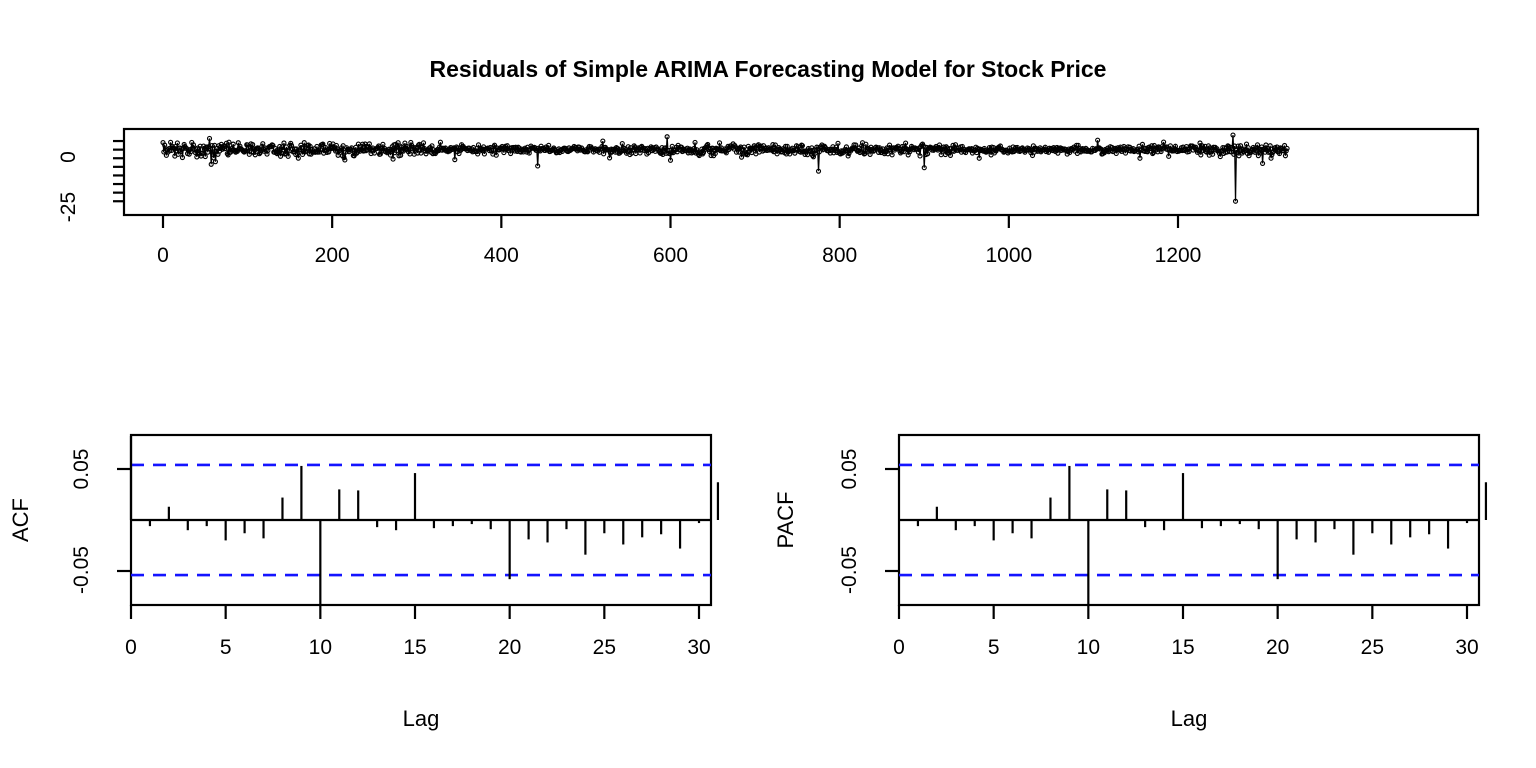 The width and height of the screenshot is (1536, 768). Describe the element at coordinates (892, 520) in the screenshot. I see `pacf-y-ticks` at that location.